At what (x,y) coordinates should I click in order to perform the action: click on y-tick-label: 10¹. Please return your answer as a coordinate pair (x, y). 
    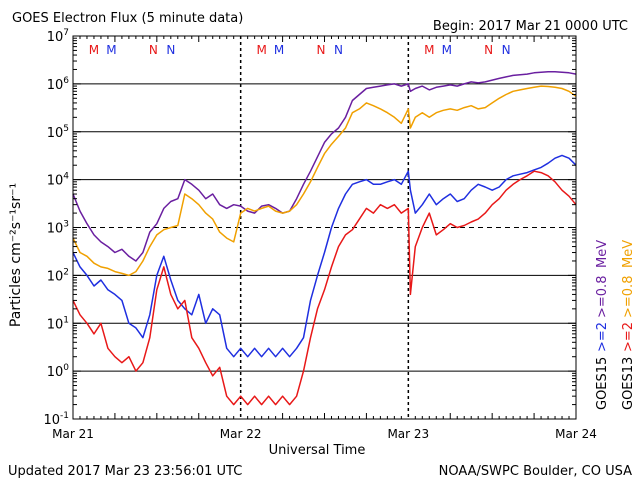
    Looking at the image, I should click on (58, 323).